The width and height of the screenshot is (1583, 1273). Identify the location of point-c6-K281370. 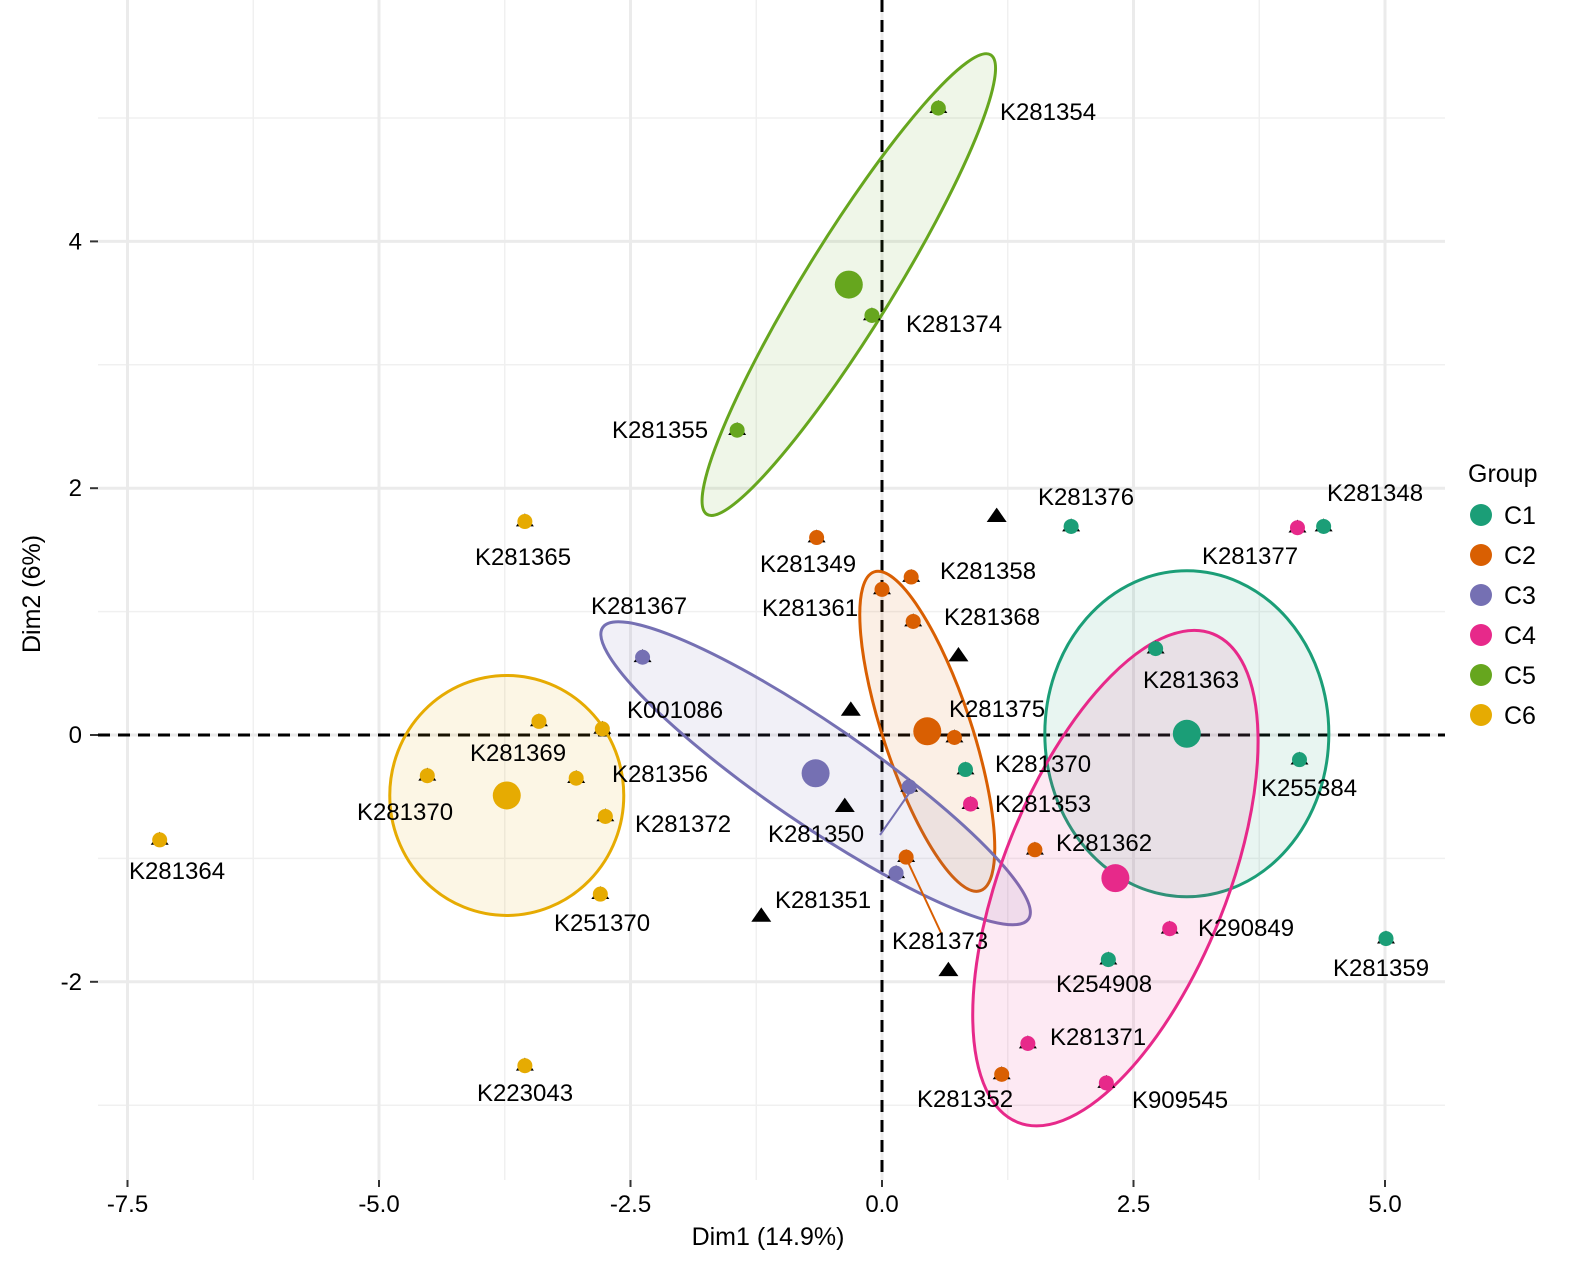
(427, 776).